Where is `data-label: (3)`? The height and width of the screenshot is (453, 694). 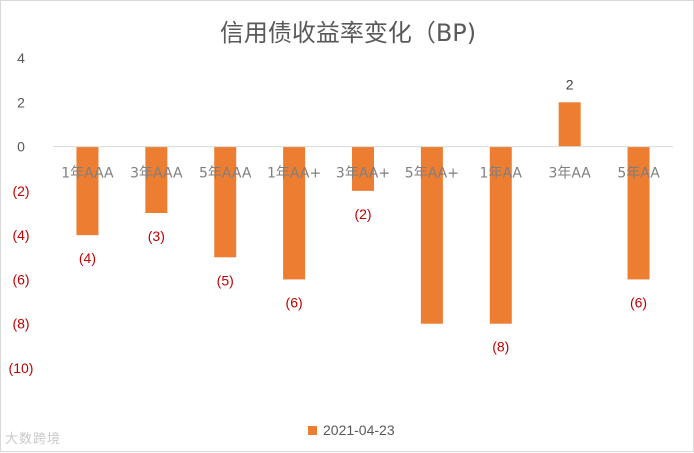
data-label: (3) is located at coordinates (156, 236).